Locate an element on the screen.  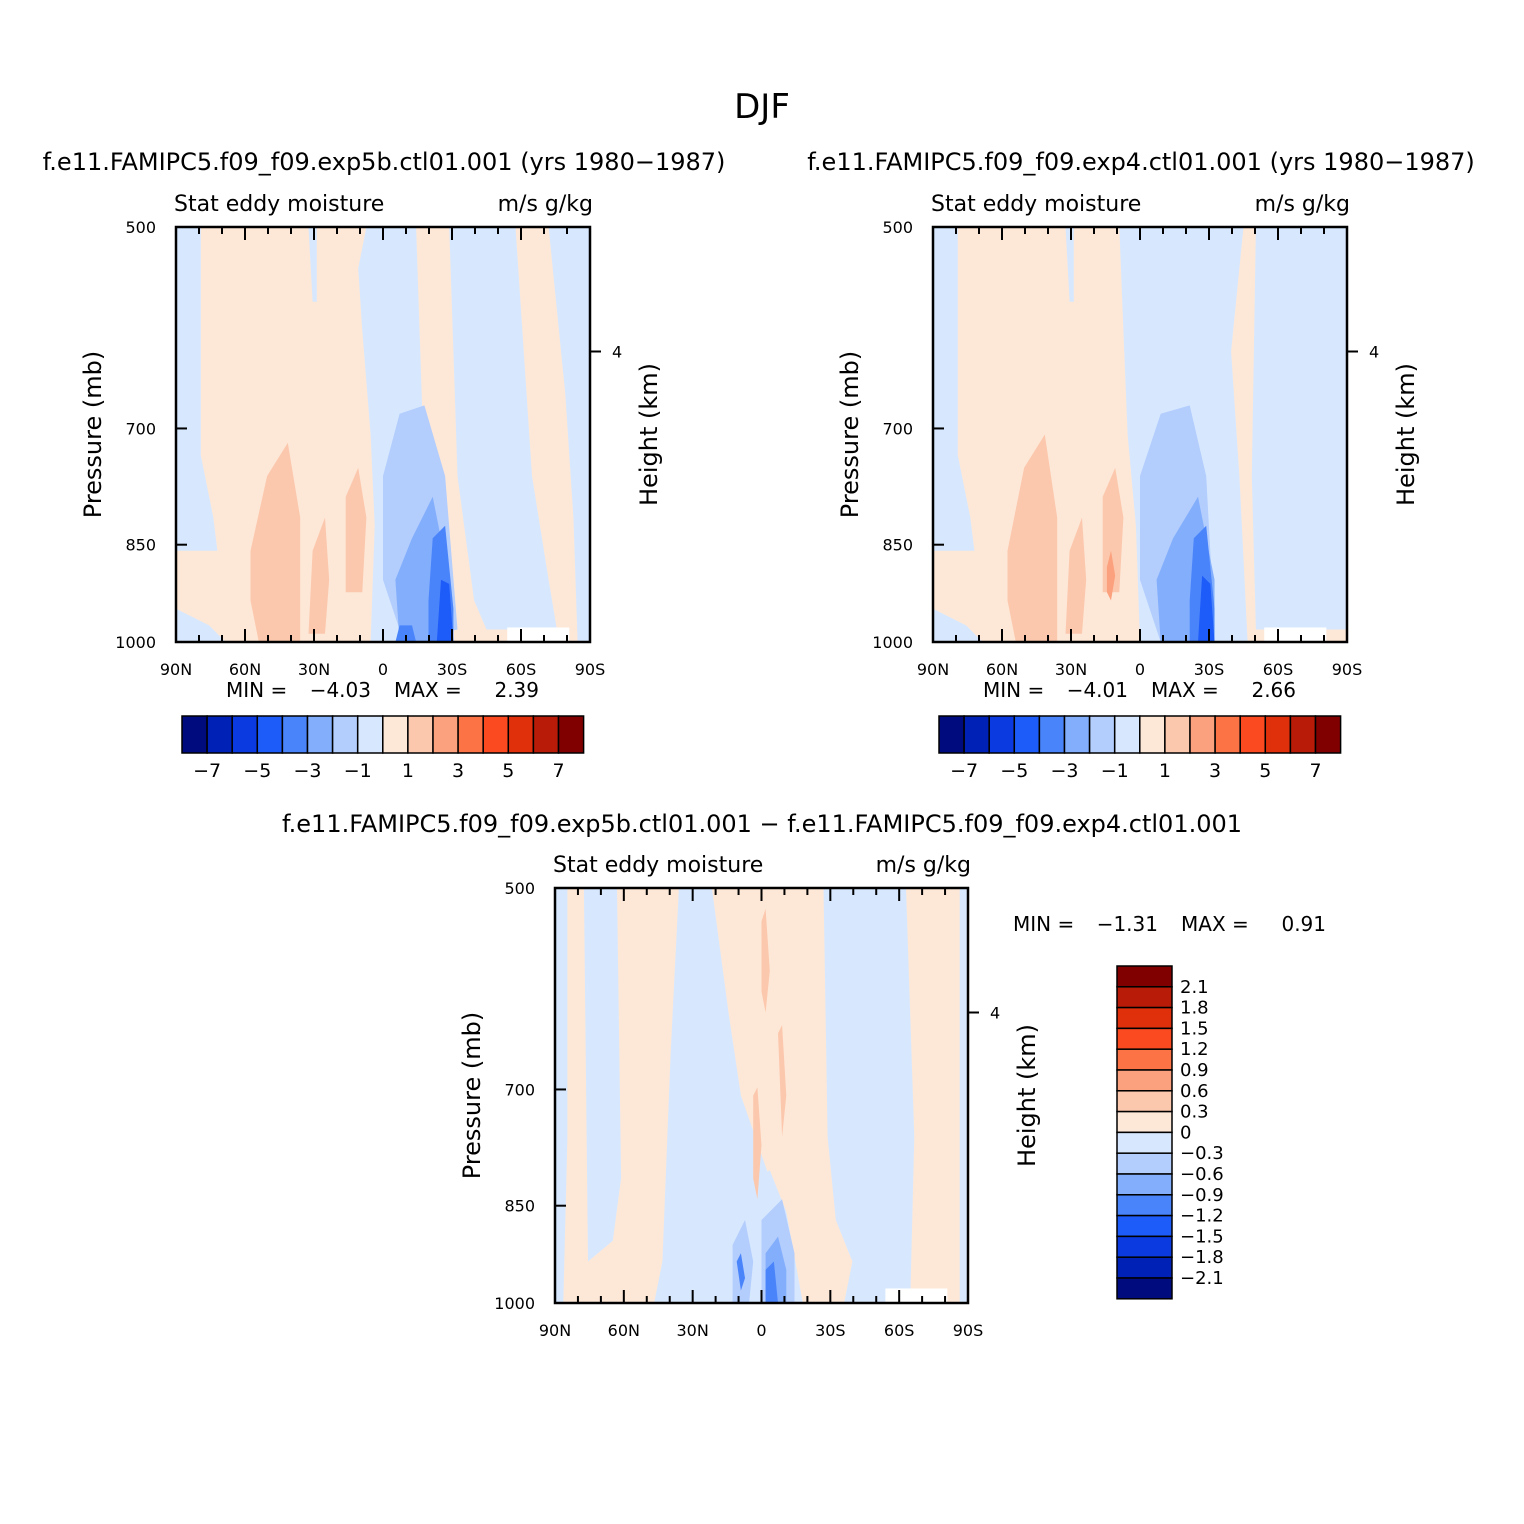
y2-axis-label: Height (km) is located at coordinates (1027, 1095).